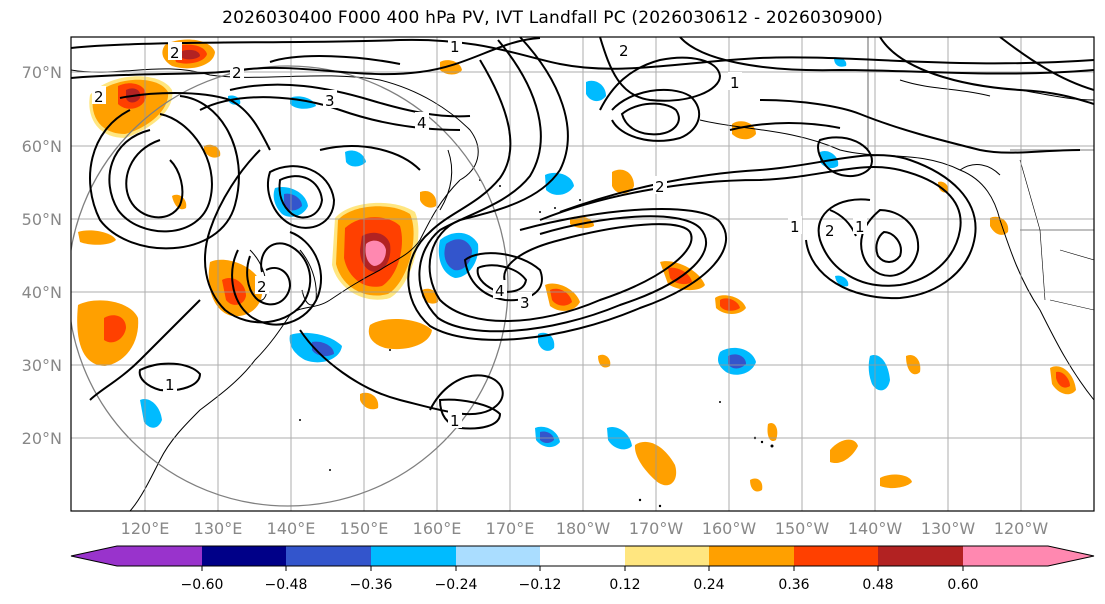 Image resolution: width=1105 pixels, height=604 pixels. What do you see at coordinates (94, 556) in the screenshot?
I see `colorbar-extend-min` at bounding box center [94, 556].